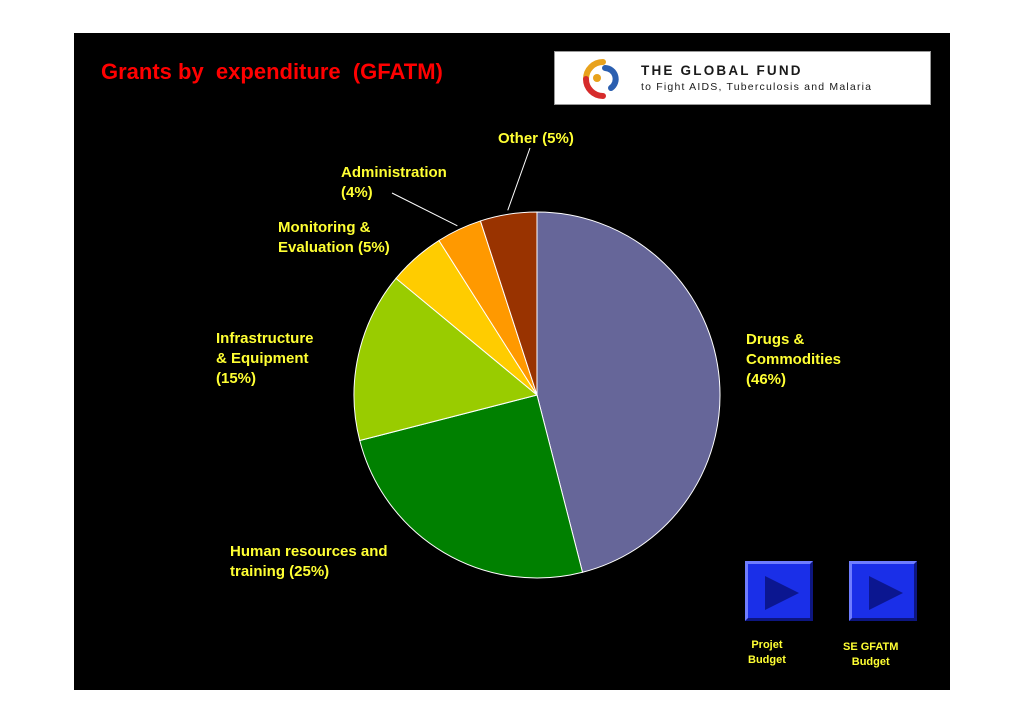 The width and height of the screenshot is (1024, 724). Describe the element at coordinates (471, 486) in the screenshot. I see `pie-slice-human-resources` at that location.